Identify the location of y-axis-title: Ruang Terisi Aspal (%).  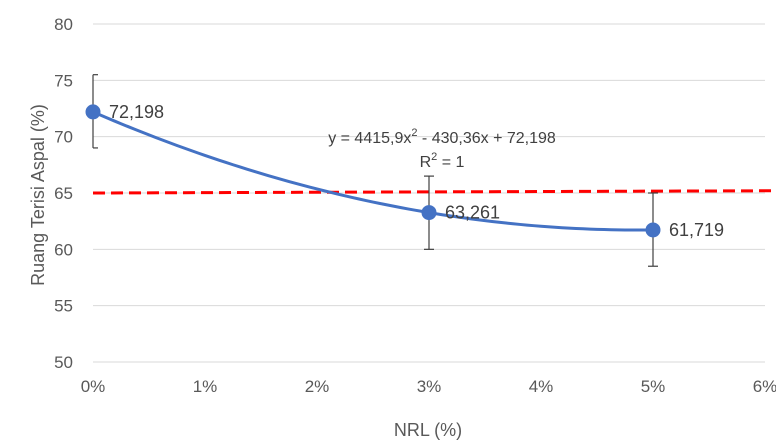
(38, 195).